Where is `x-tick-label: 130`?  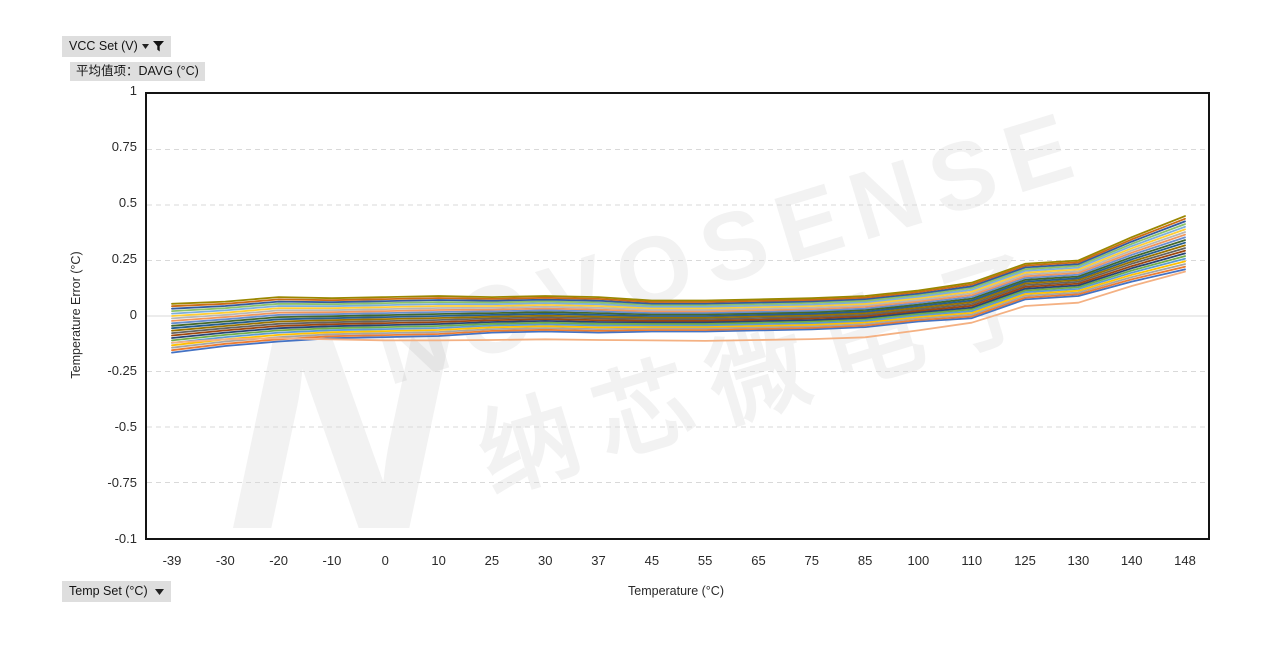 x-tick-label: 130 is located at coordinates (1078, 560).